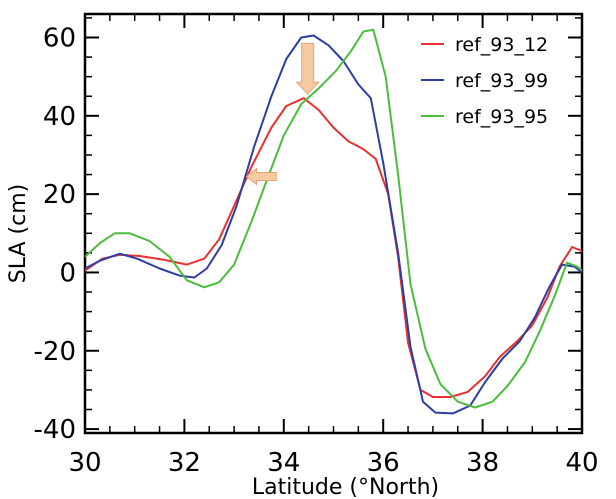  Describe the element at coordinates (345, 487) in the screenshot. I see `x-axis-label: Latitude (°North)` at that location.